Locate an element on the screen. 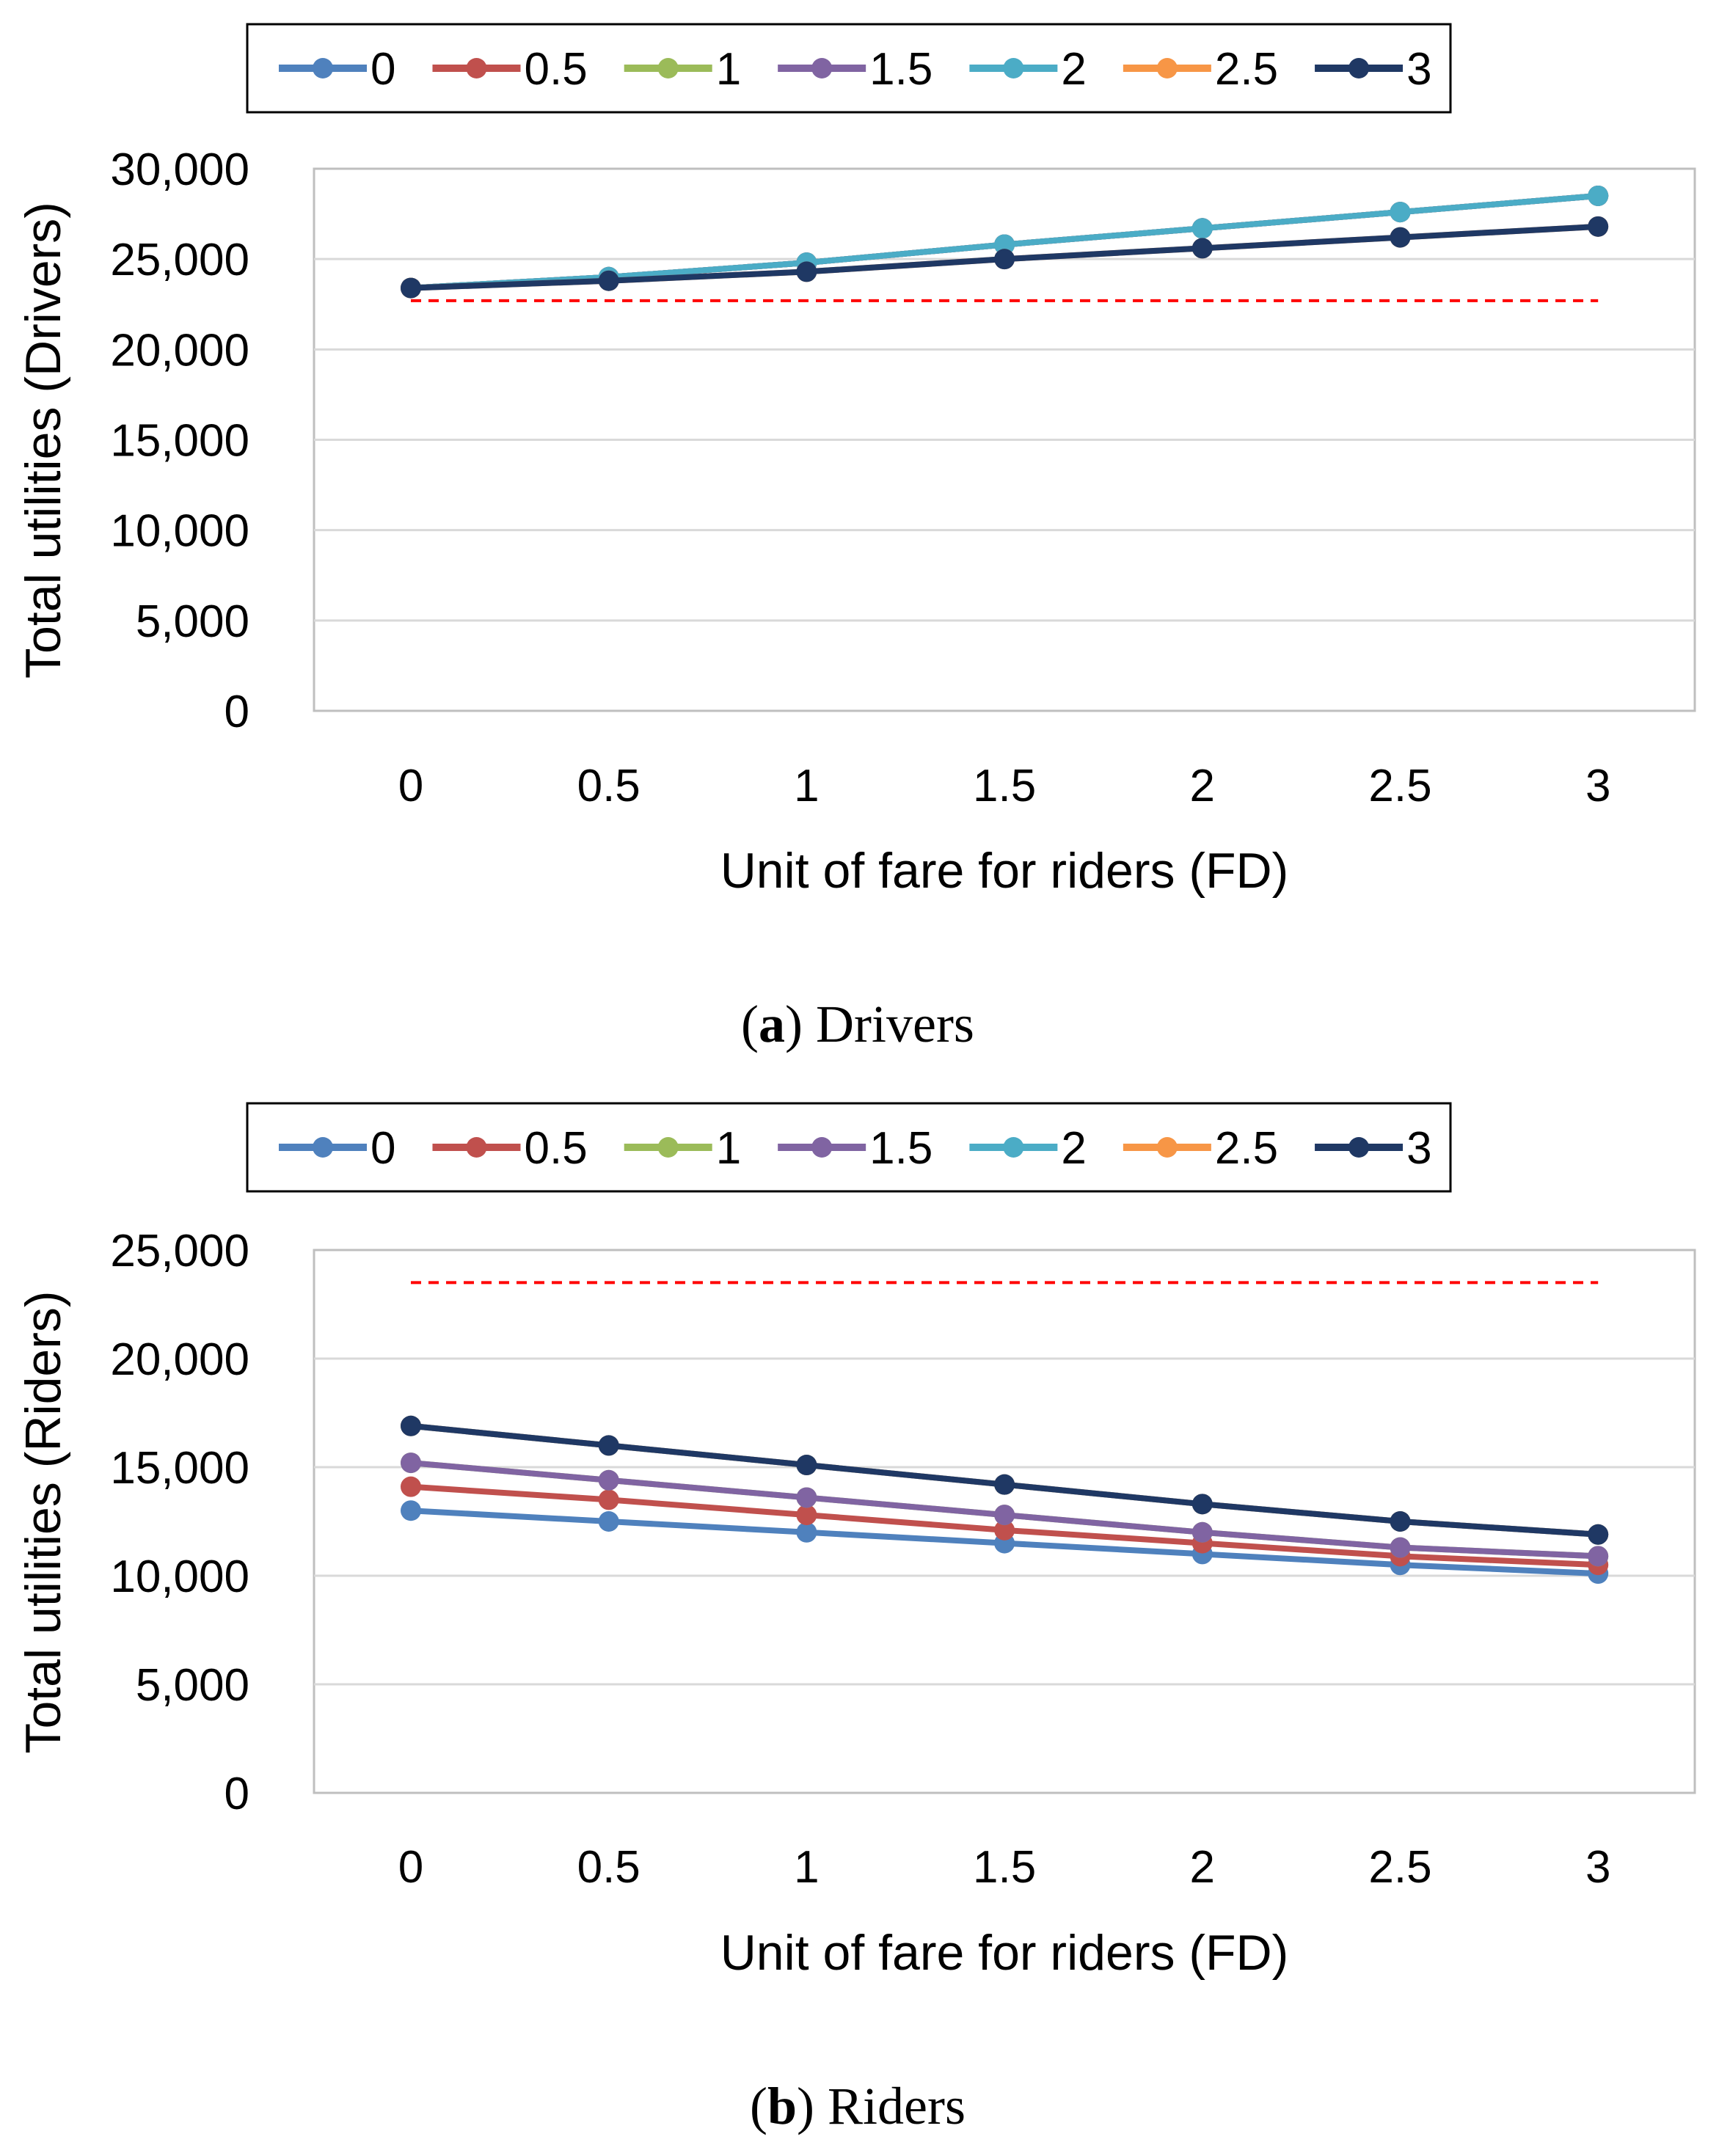  y-axis-title: Total utilities (Drivers) is located at coordinates (43, 441).